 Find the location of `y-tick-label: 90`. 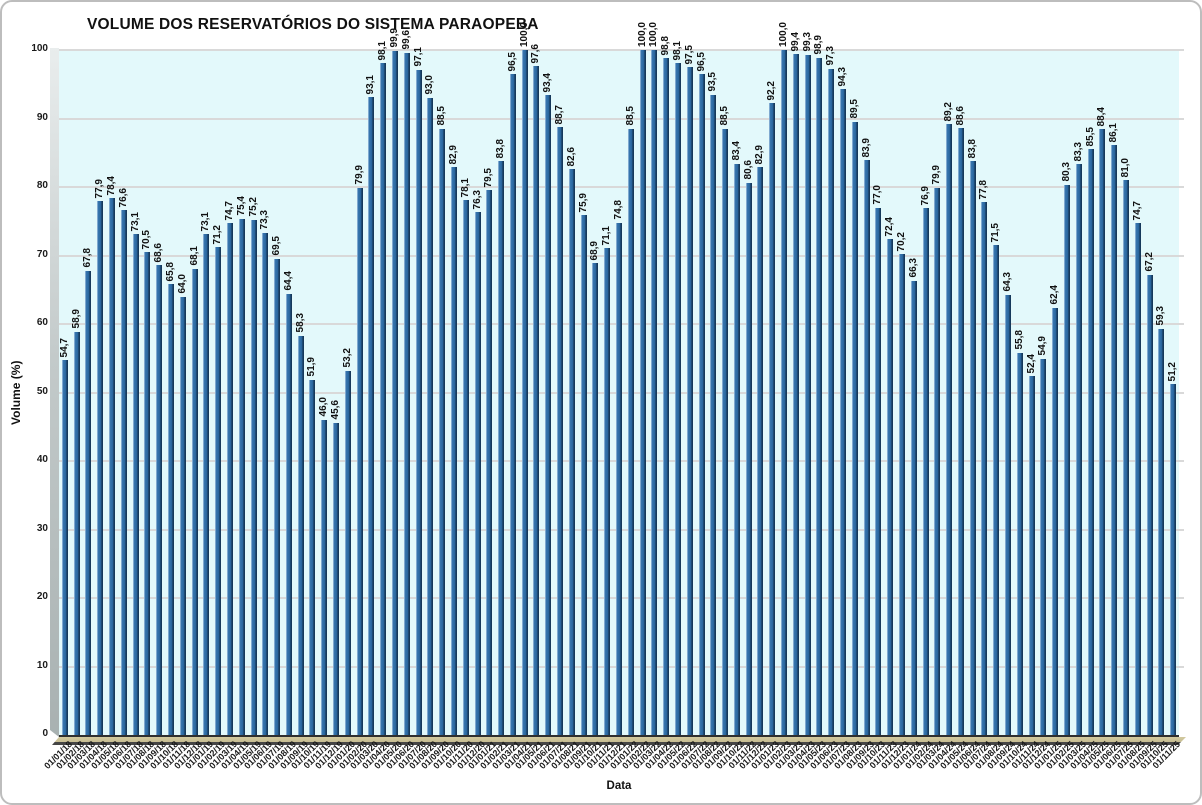

y-tick-label: 90 is located at coordinates (42, 117).